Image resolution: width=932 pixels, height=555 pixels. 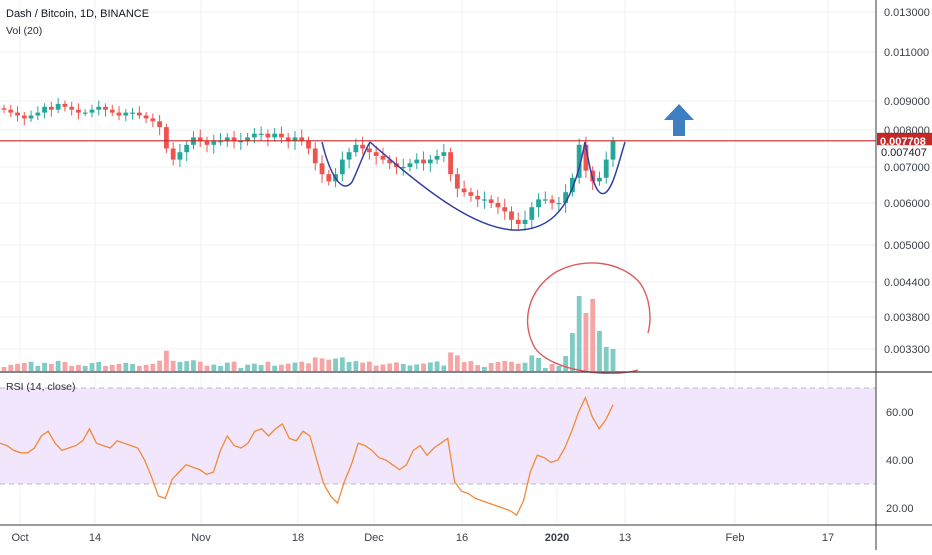 I want to click on y-tick-label: 0.013000, so click(x=907, y=13).